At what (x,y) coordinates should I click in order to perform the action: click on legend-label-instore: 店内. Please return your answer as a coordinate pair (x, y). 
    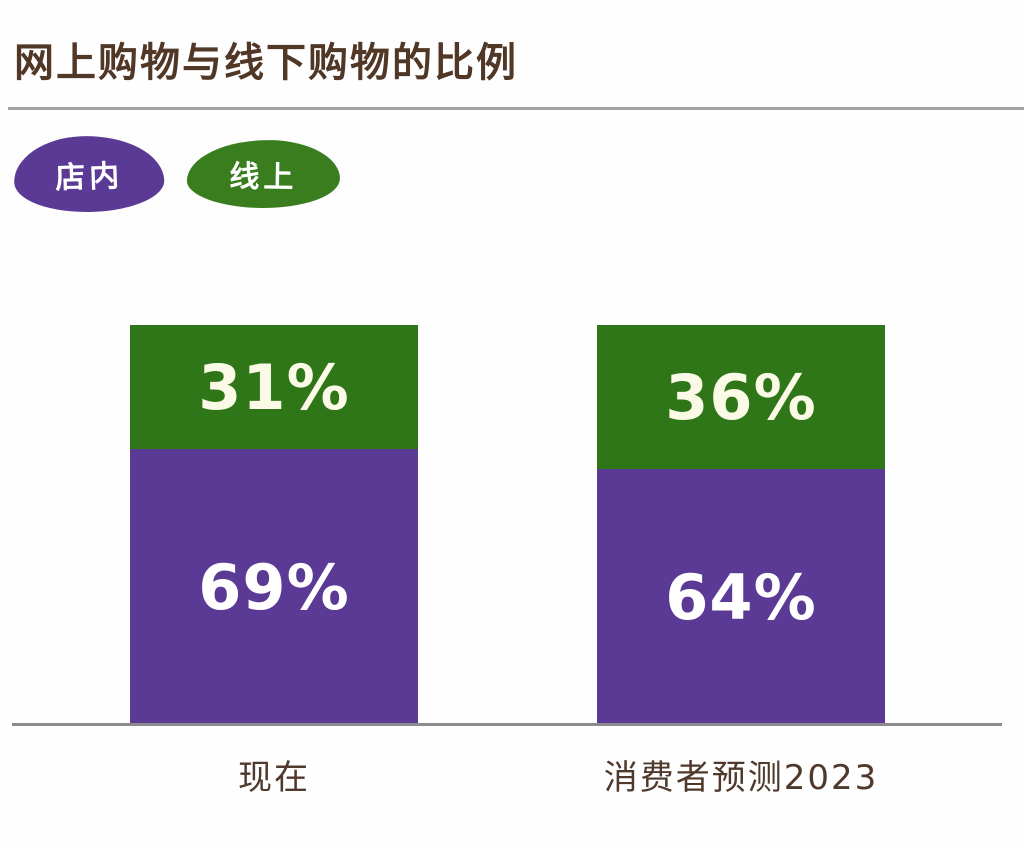
    Looking at the image, I should click on (89, 177).